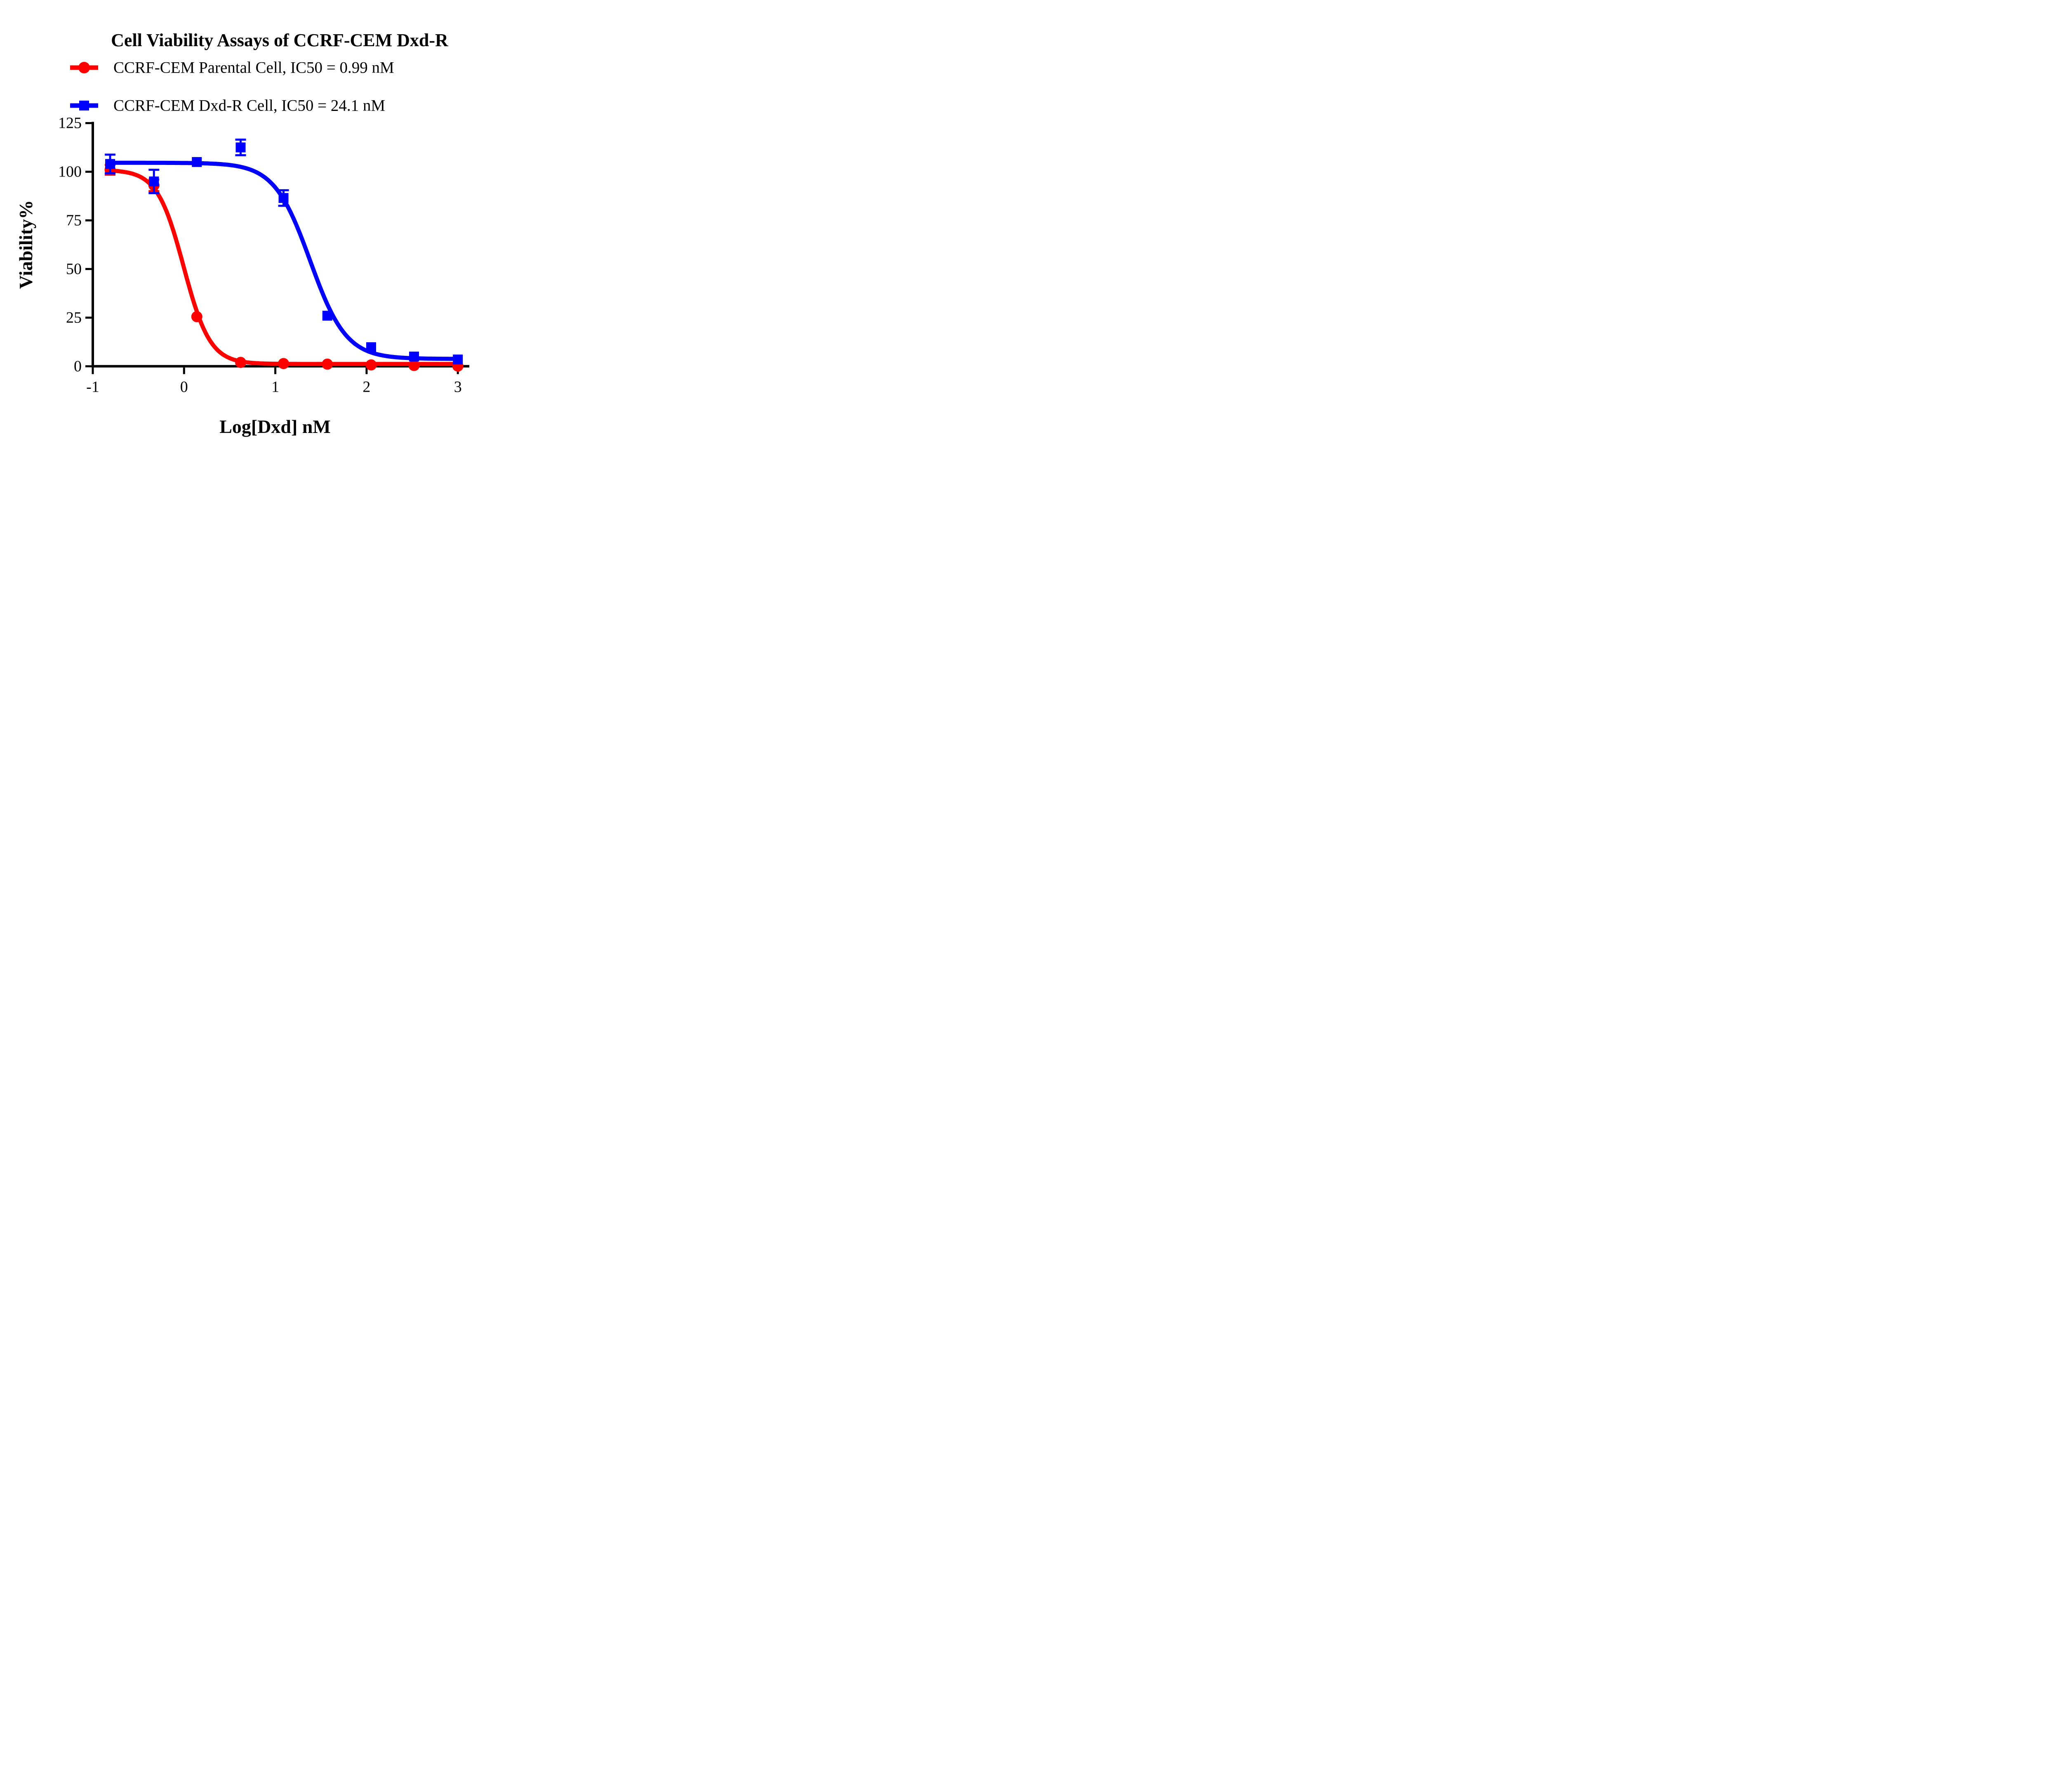  Describe the element at coordinates (70, 123) in the screenshot. I see `y-tick-label: 125` at that location.